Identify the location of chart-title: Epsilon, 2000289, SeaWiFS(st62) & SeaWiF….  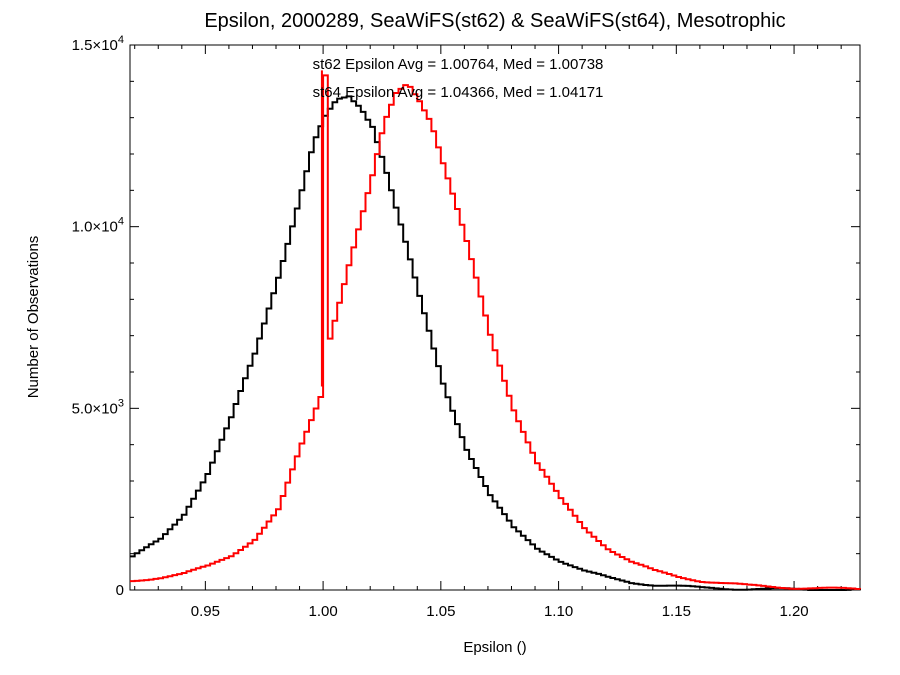
(494, 21).